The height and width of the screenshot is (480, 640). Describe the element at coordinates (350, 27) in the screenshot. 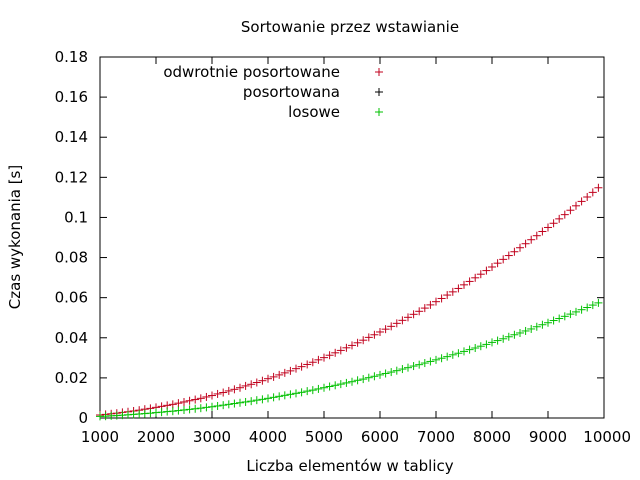

I see `chart-title: Sortowanie przez wstawianie` at that location.